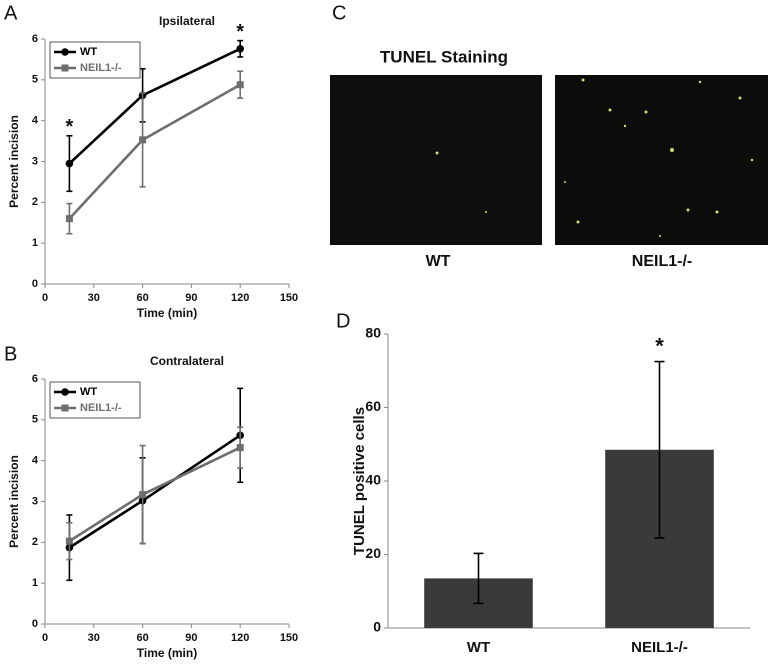 The width and height of the screenshot is (768, 669). I want to click on cell-dots, so click(594, 157).